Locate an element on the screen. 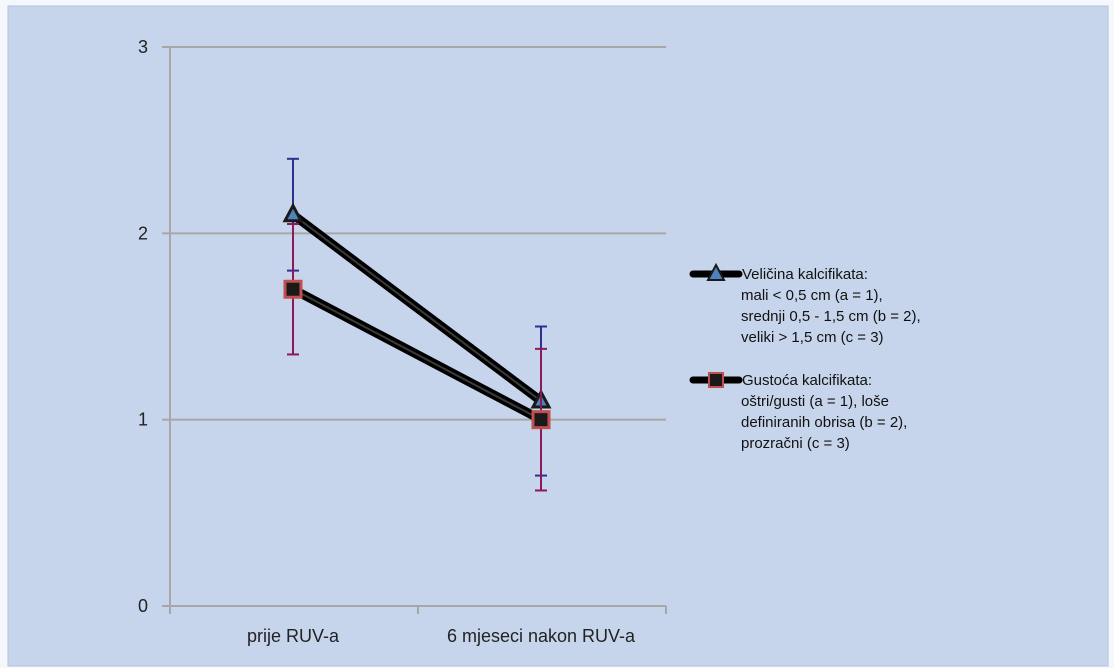 Image resolution: width=1114 pixels, height=668 pixels. legend-label-line: Gustoća kalcifikata: is located at coordinates (807, 380).